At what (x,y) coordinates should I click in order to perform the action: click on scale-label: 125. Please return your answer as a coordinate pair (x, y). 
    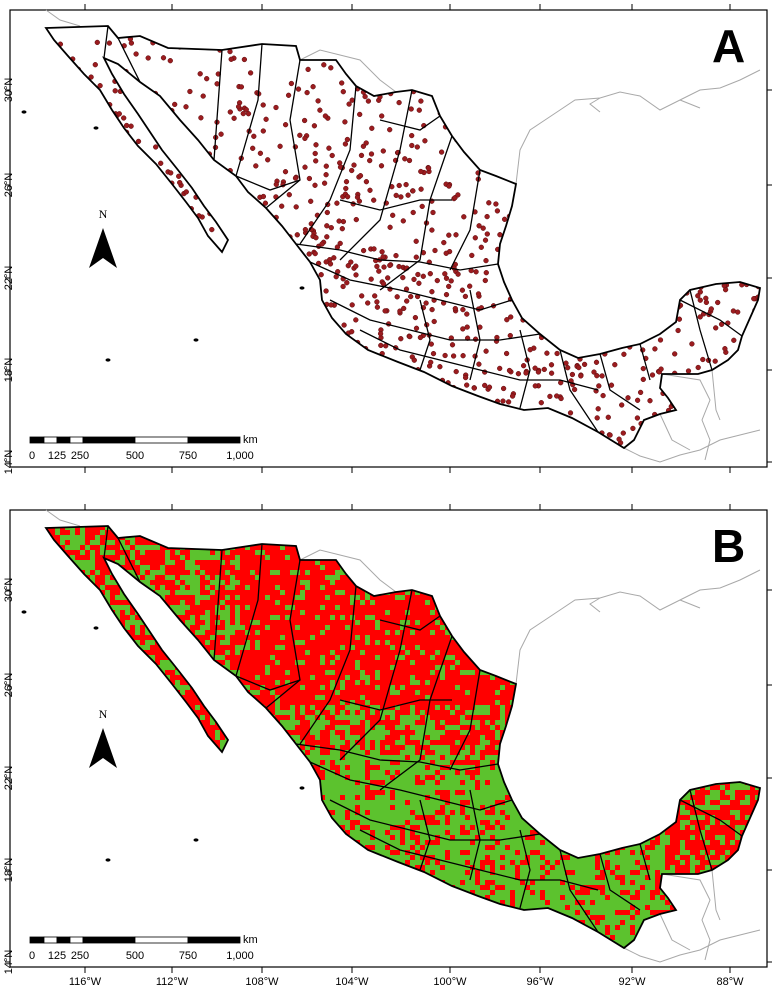
    Looking at the image, I should click on (57, 456).